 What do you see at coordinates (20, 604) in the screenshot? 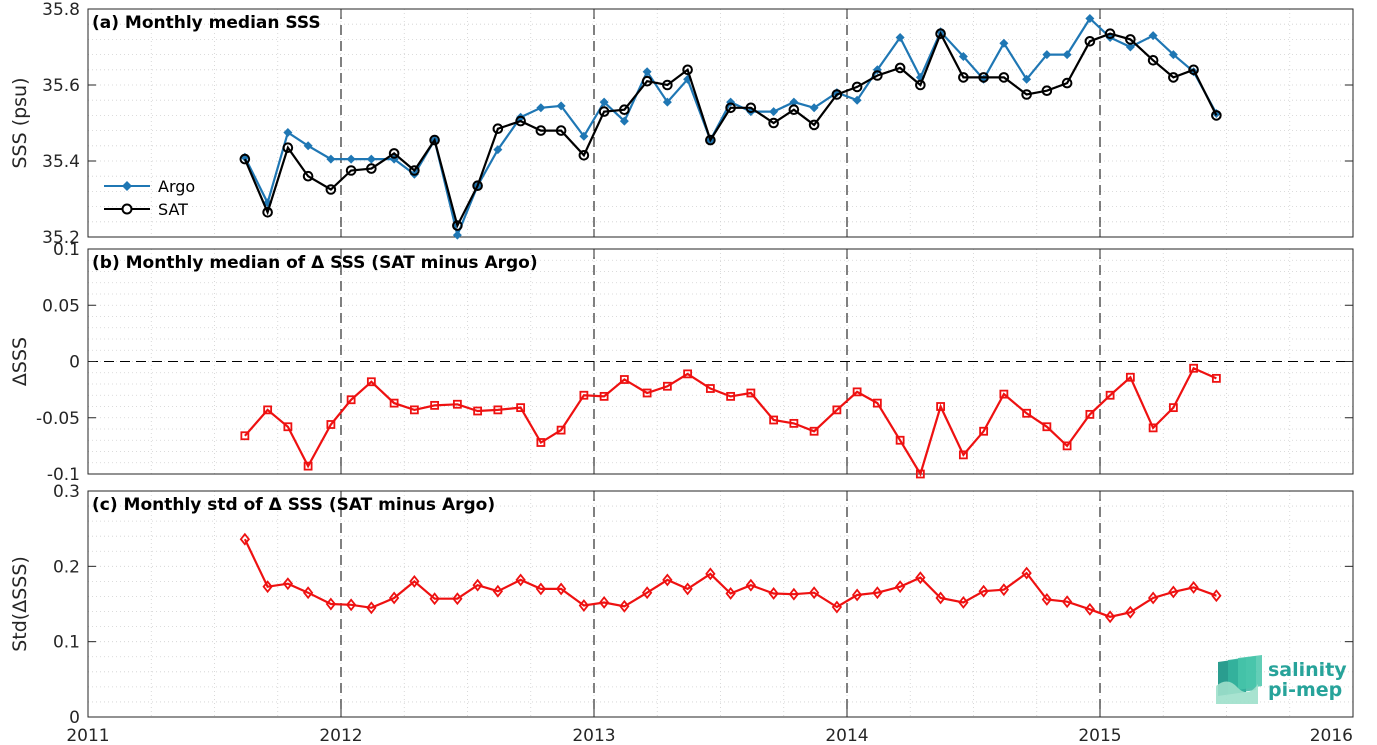
I see `y-axis-label: Std(ΔSSS)` at bounding box center [20, 604].